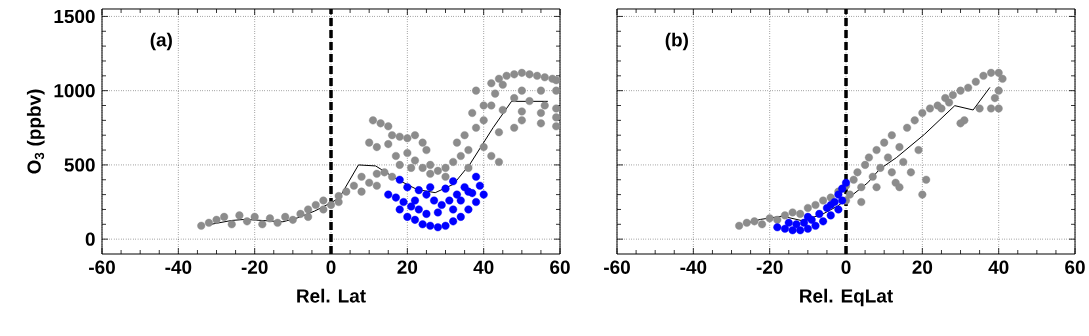 This screenshot has height=336, width=1089. What do you see at coordinates (35, 131) in the screenshot?
I see `y-axis-title: O$_{3}$ (ppbv)` at bounding box center [35, 131].